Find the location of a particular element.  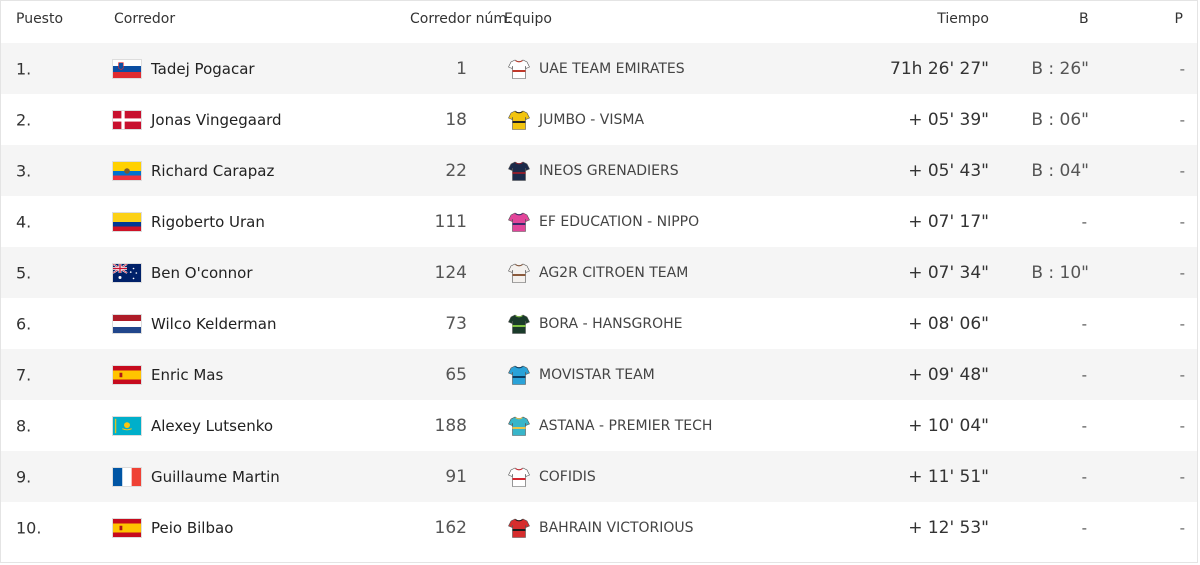

rank-cell: 2. is located at coordinates (24, 119).